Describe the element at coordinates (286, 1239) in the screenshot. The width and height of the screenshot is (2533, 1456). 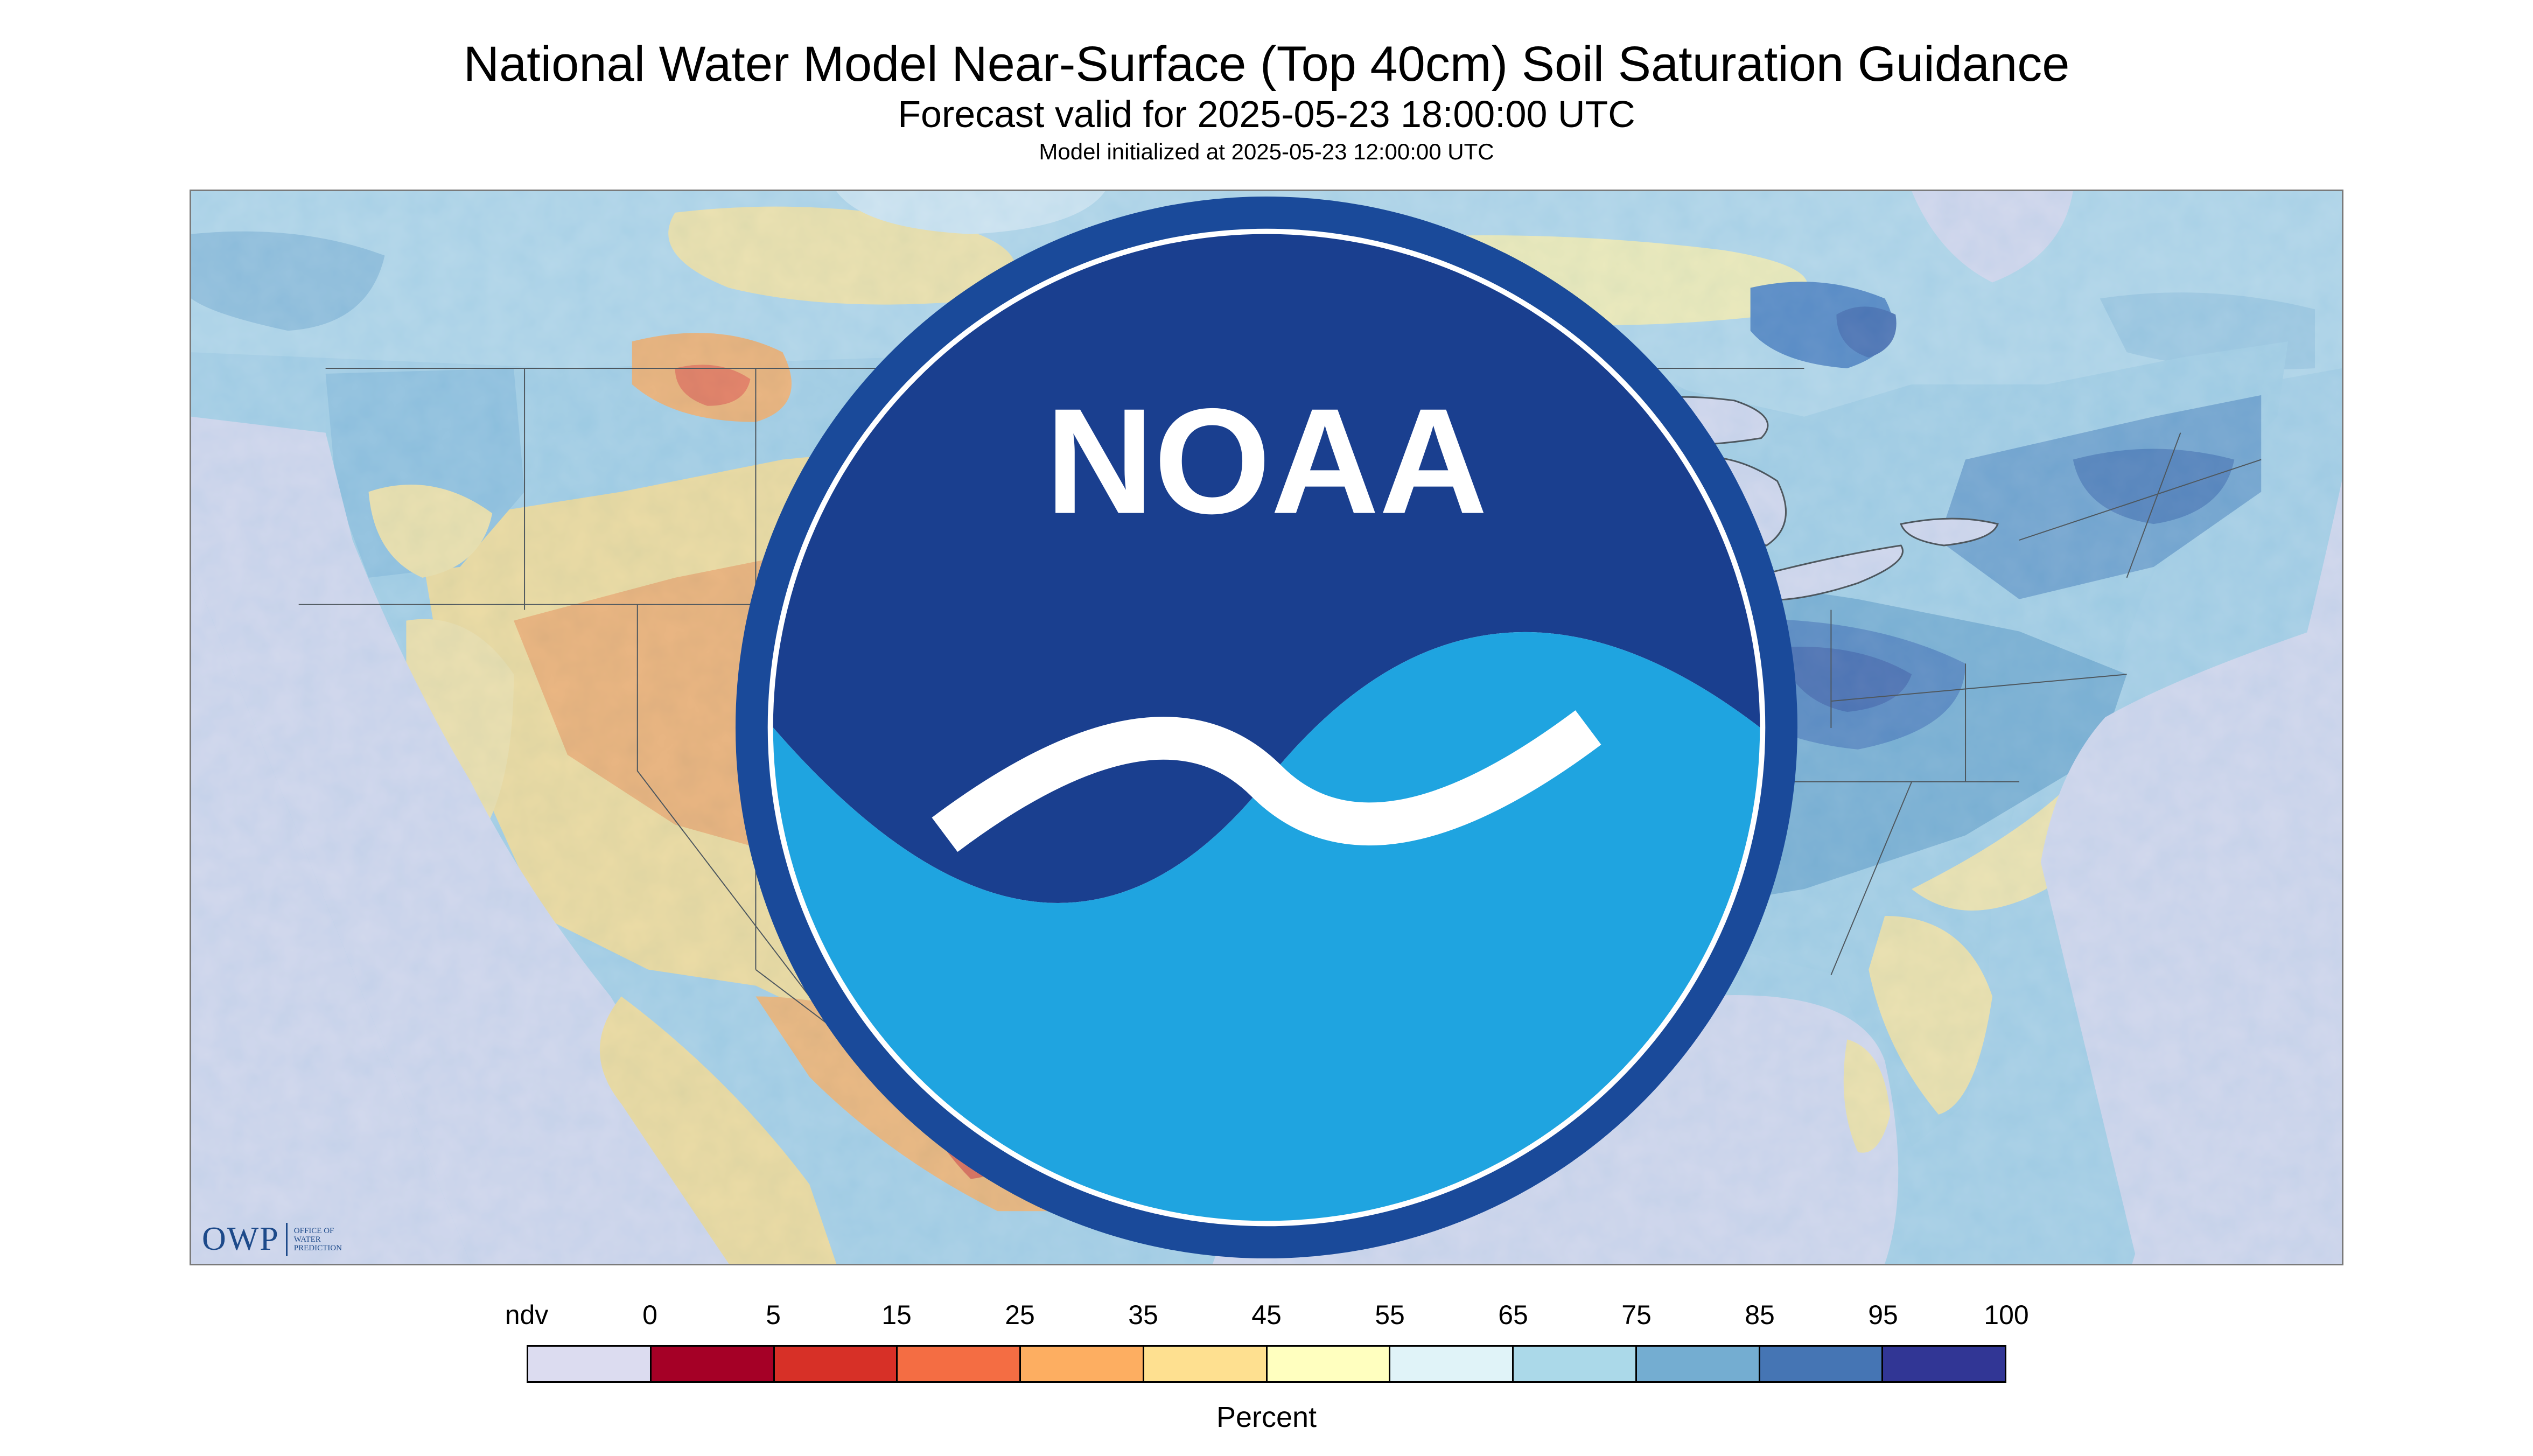
I see `owp-logo-divider` at that location.